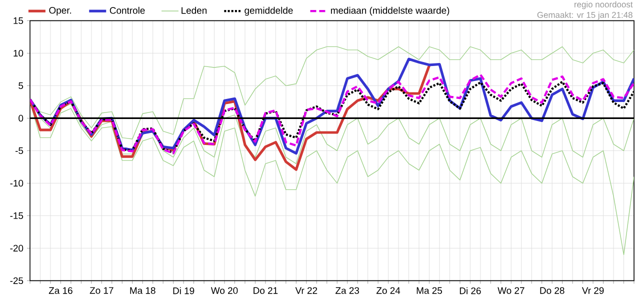  Describe the element at coordinates (266, 290) in the screenshot. I see `x-tick-label: Do 21` at that location.